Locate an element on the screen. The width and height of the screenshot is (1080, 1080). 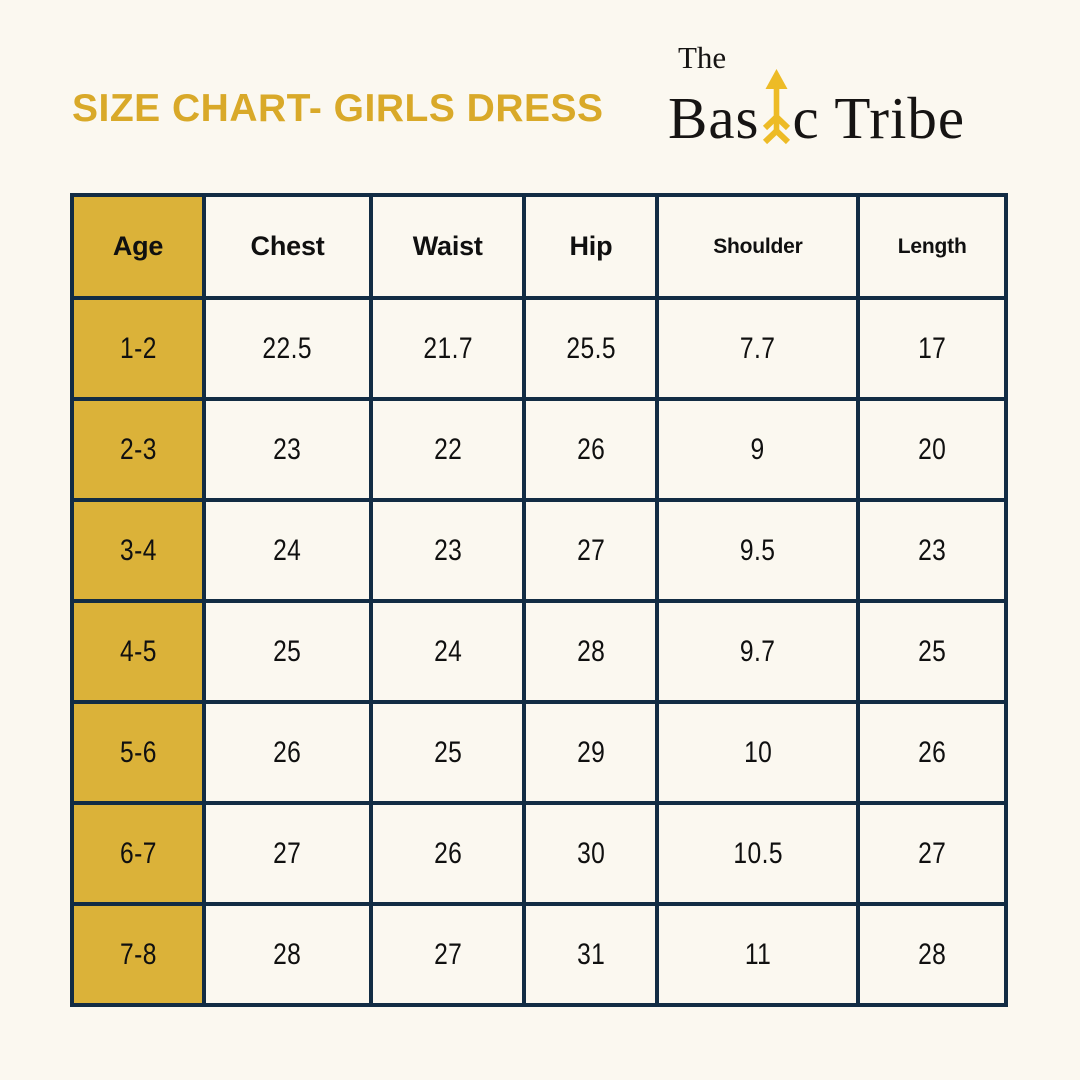
value-cell: 9.7 is located at coordinates (758, 651).